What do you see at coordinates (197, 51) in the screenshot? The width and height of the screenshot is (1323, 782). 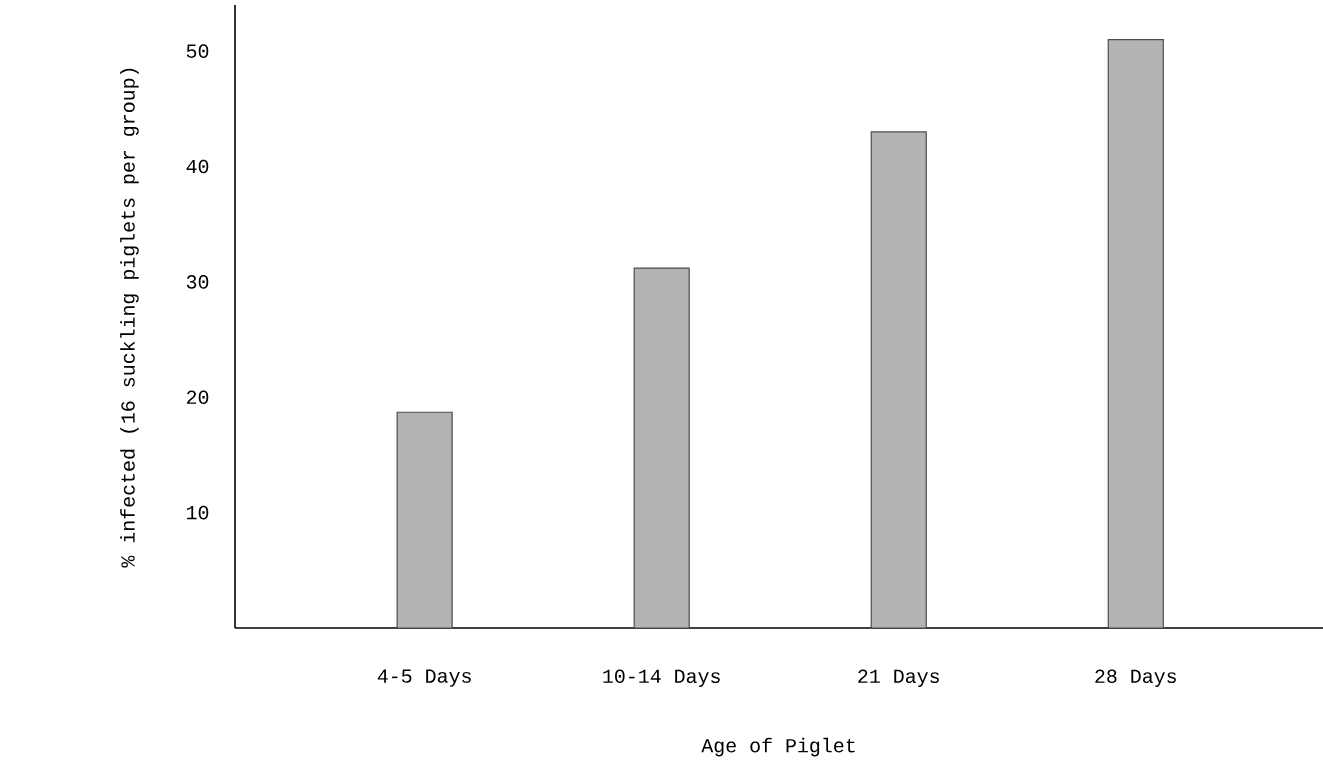 I see `y-tick-label: 50` at bounding box center [197, 51].